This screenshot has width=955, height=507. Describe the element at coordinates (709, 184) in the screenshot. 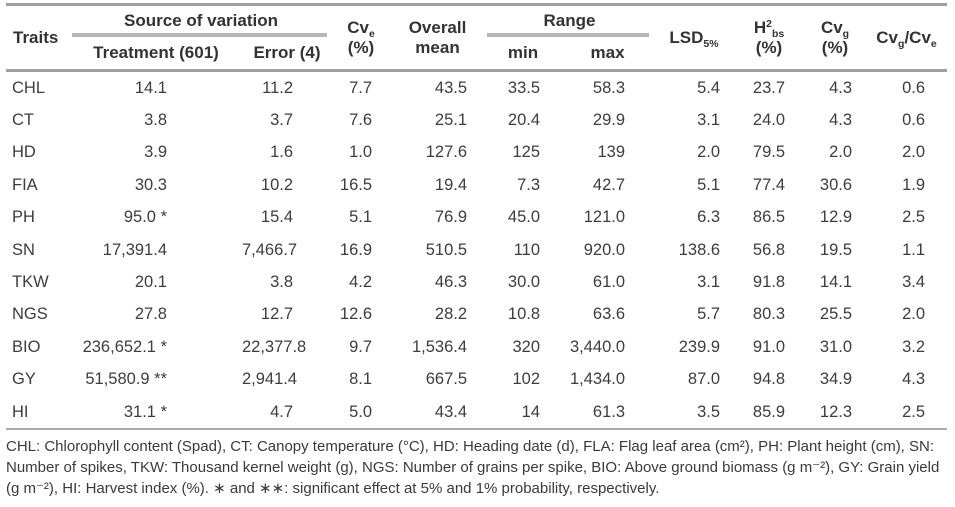

I see `cell-lsd: 5.1` at that location.